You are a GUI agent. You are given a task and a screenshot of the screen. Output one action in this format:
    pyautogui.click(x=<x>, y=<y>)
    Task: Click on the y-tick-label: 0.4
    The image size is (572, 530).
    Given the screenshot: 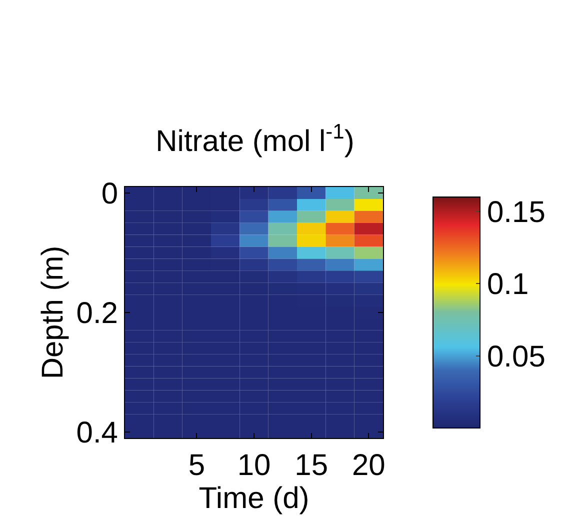 What is the action you would take?
    pyautogui.click(x=97, y=433)
    